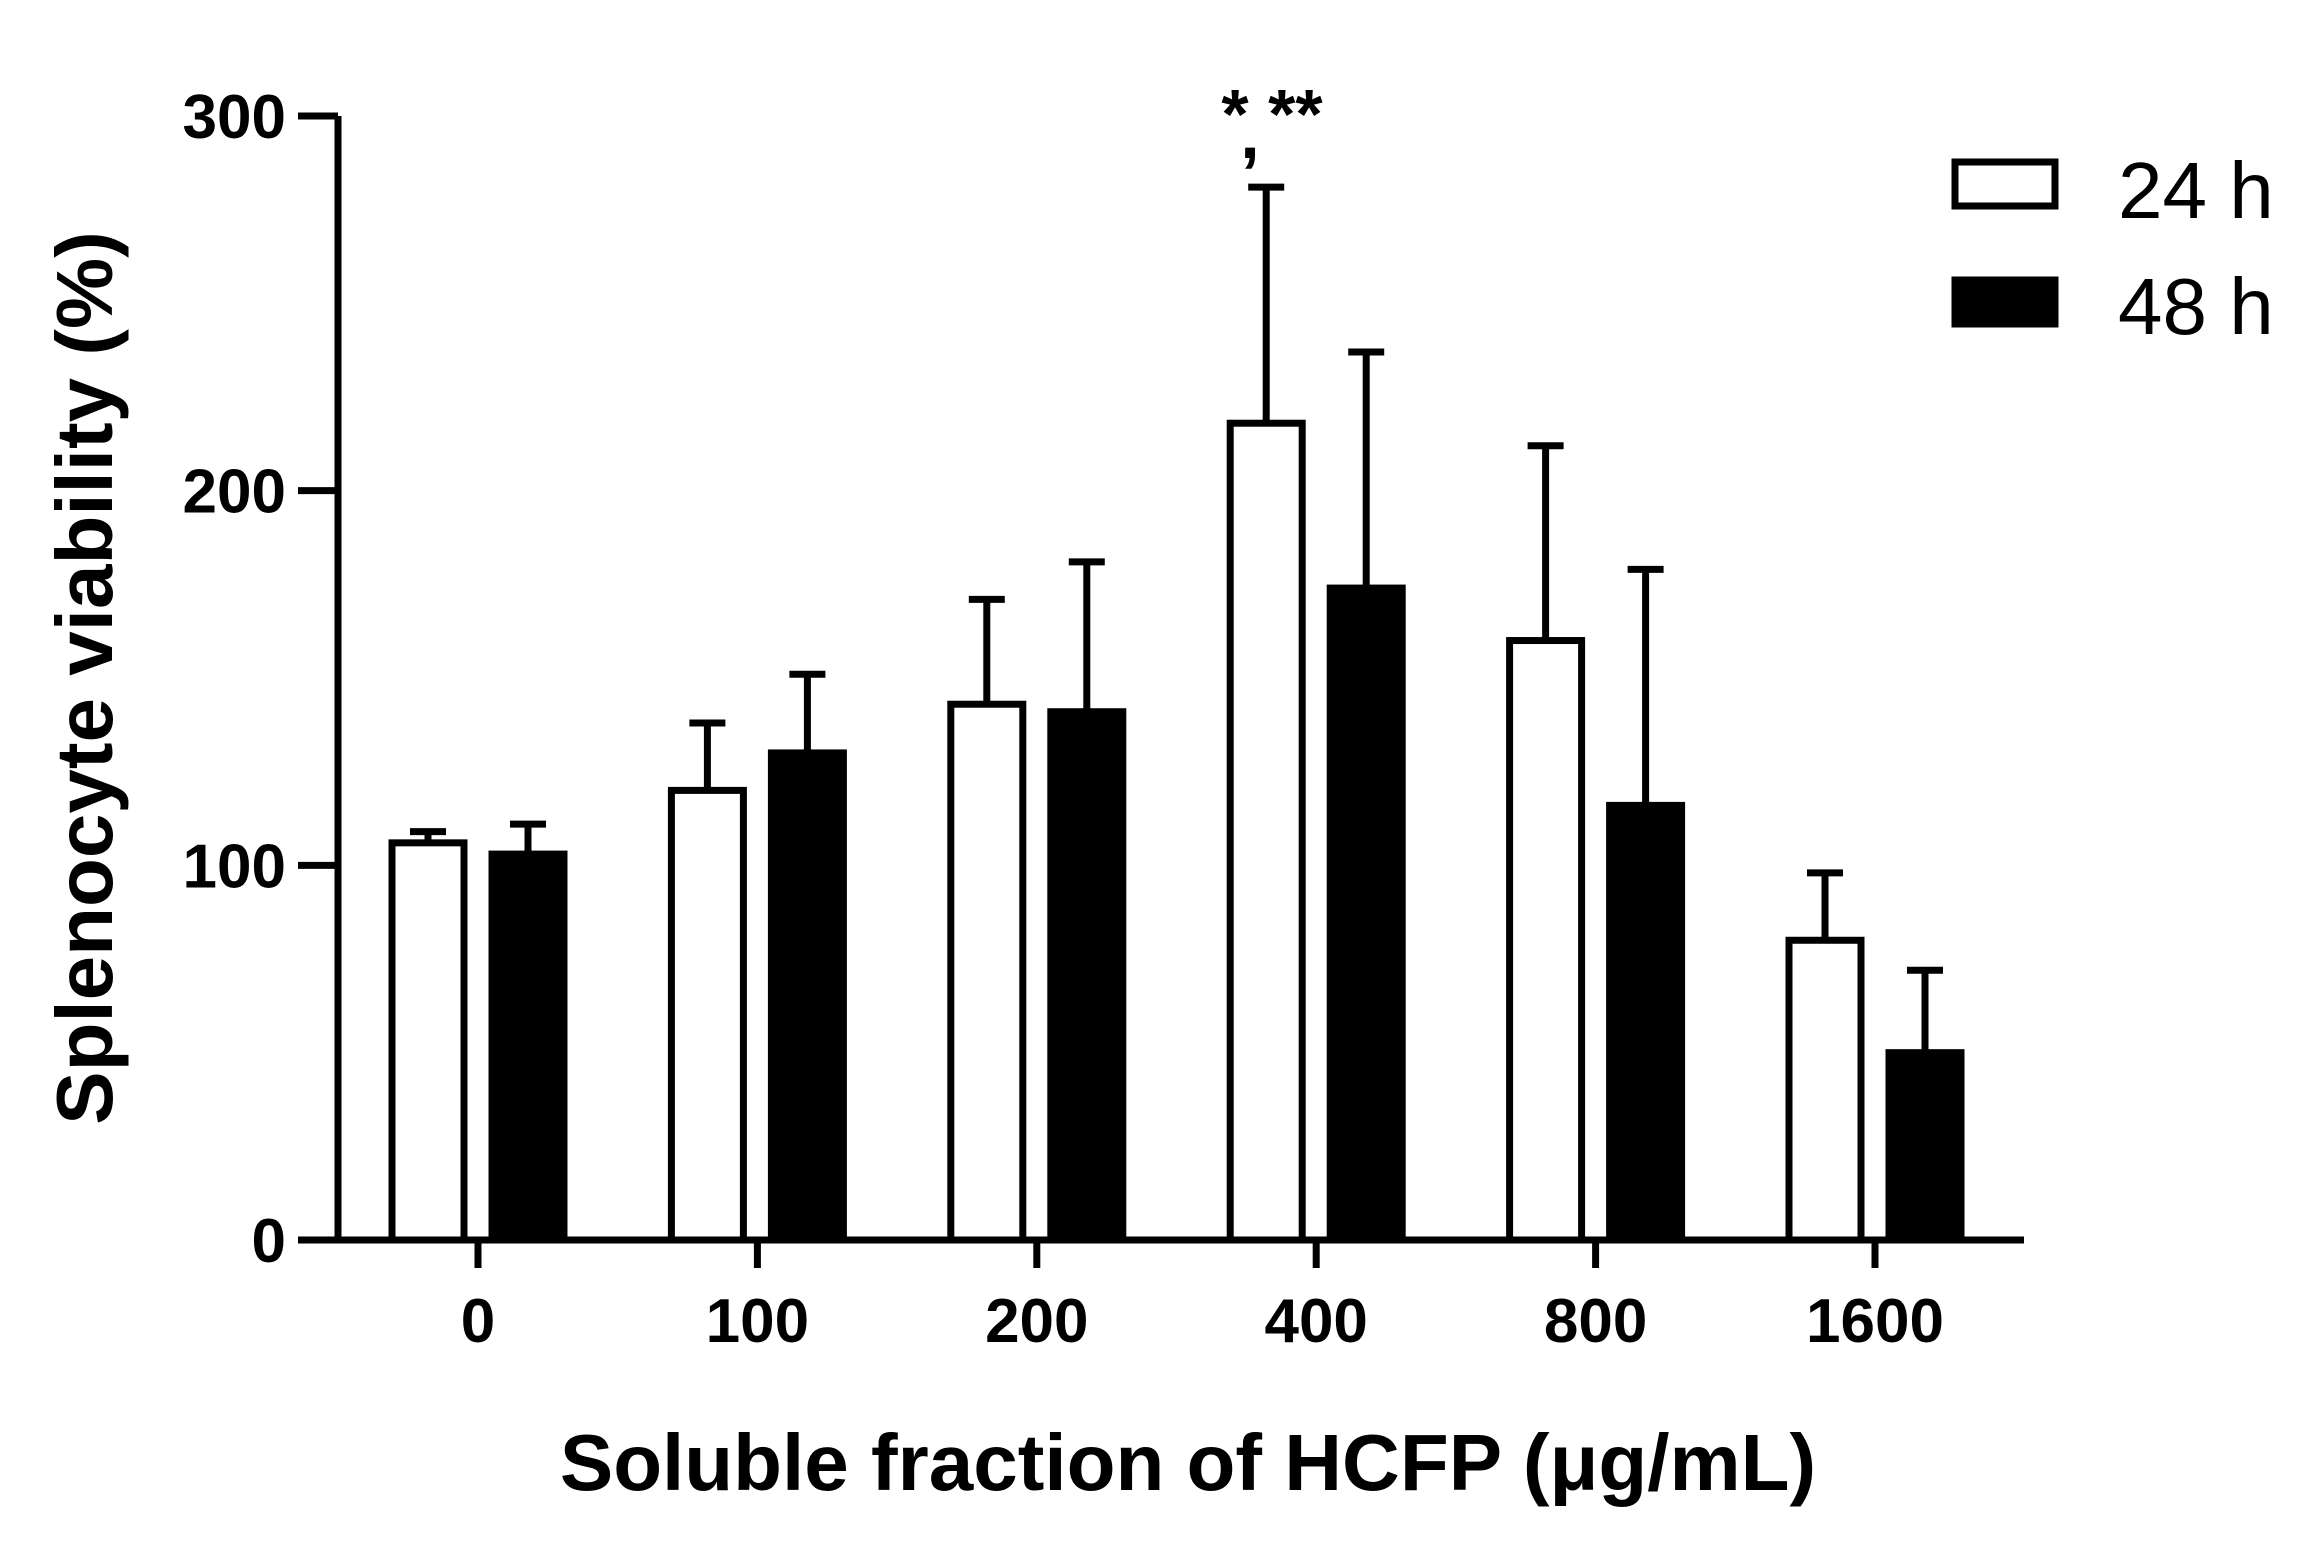 The height and width of the screenshot is (1548, 2300). What do you see at coordinates (2005, 184) in the screenshot?
I see `legend-swatch-24h` at bounding box center [2005, 184].